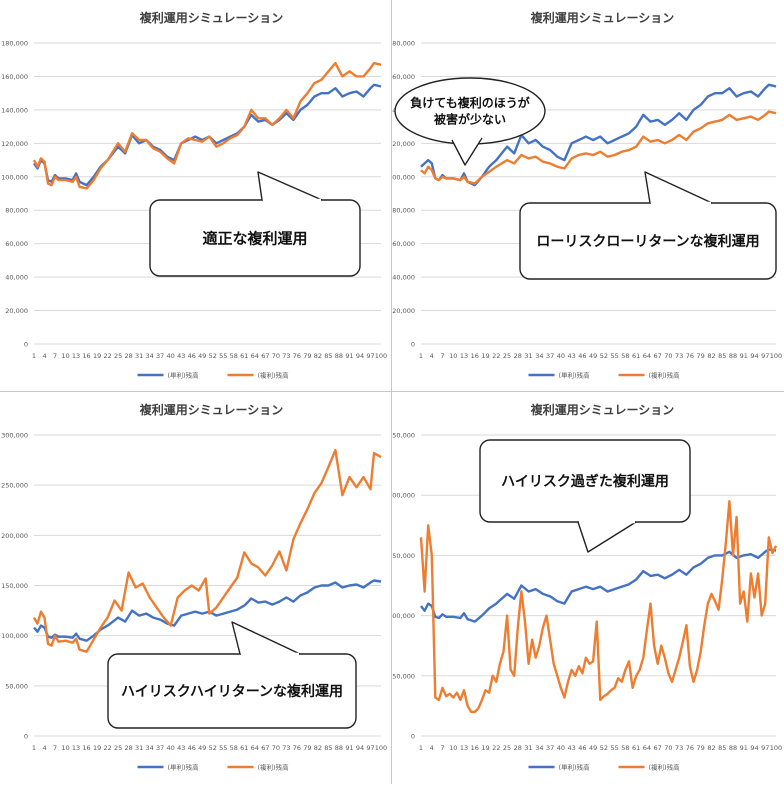  I want to click on x-tick-label: 85, so click(328, 356).